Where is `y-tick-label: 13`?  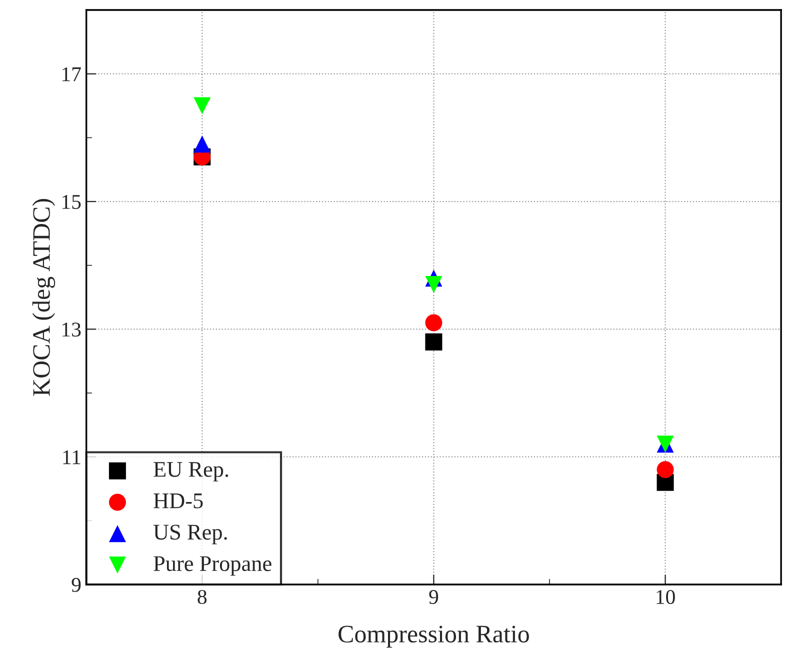 y-tick-label: 13 is located at coordinates (71, 329).